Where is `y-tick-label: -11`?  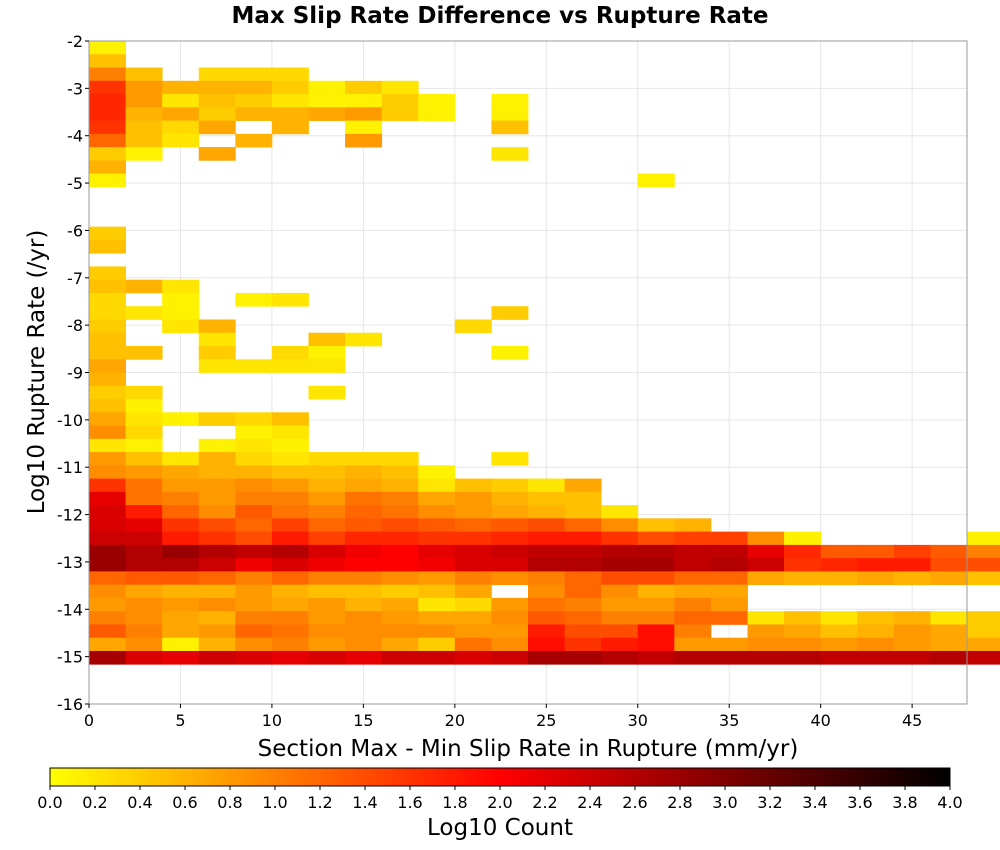 y-tick-label: -11 is located at coordinates (70, 467).